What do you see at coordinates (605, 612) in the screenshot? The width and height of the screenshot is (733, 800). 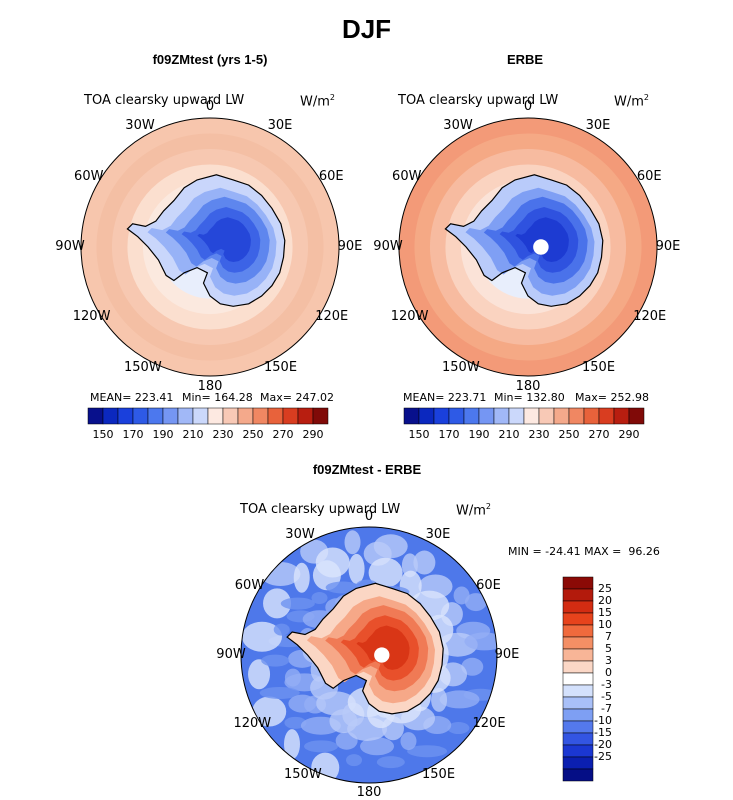 I see `colorbar-tick-label: 15` at bounding box center [605, 612].